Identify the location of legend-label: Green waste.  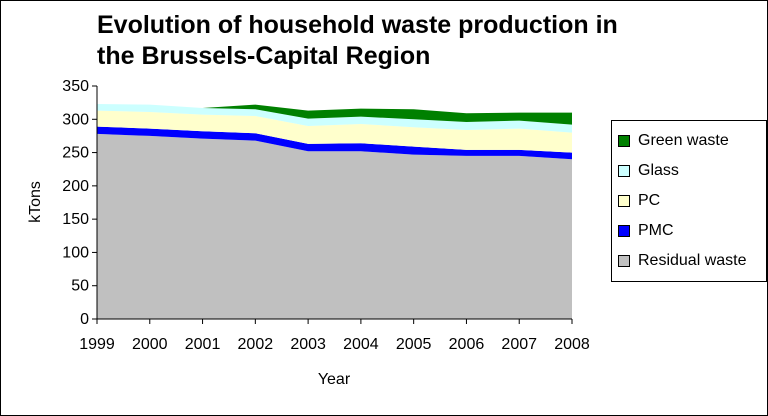
(683, 140).